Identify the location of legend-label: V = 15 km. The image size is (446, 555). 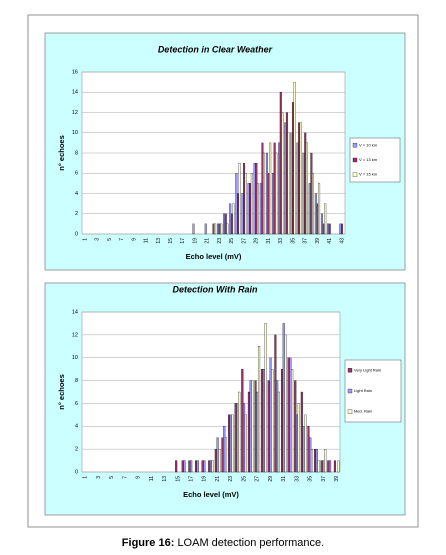
(368, 174).